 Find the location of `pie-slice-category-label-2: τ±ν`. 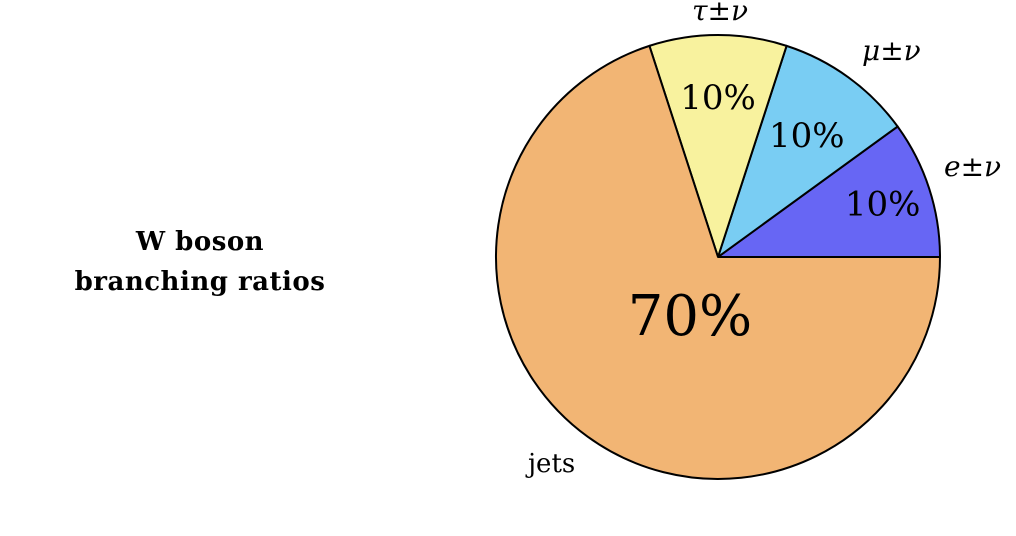

pie-slice-category-label-2: τ±ν is located at coordinates (720, 13).